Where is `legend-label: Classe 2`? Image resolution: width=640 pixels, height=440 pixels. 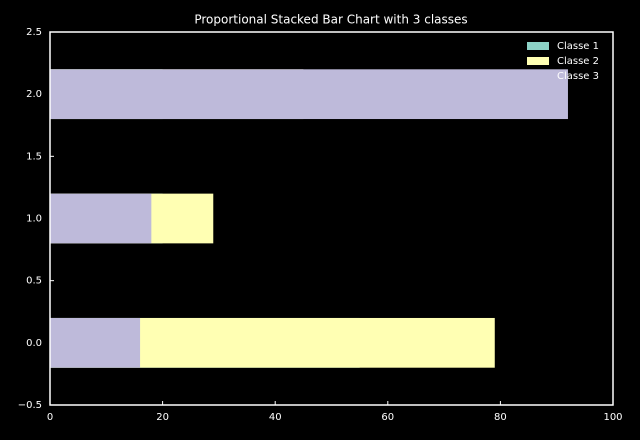 legend-label: Classe 2 is located at coordinates (578, 61).